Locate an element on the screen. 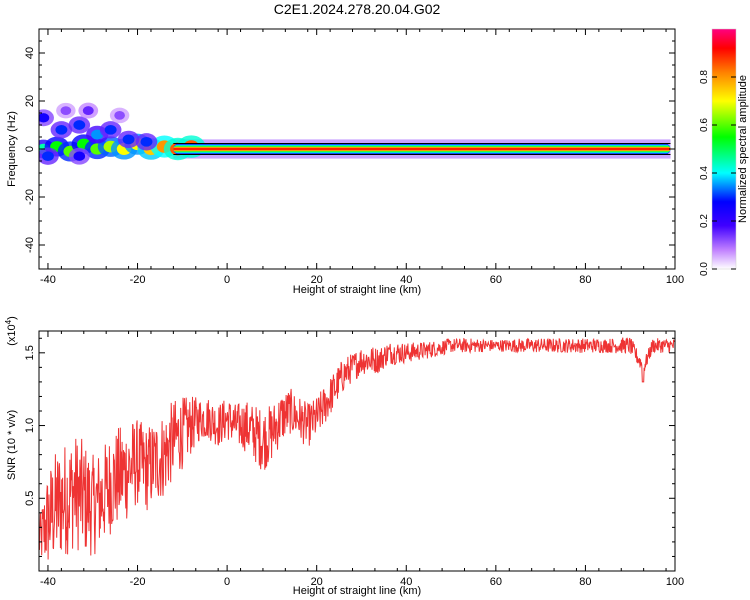 The width and height of the screenshot is (750, 600). y-tick-label: 0 is located at coordinates (30, 149).